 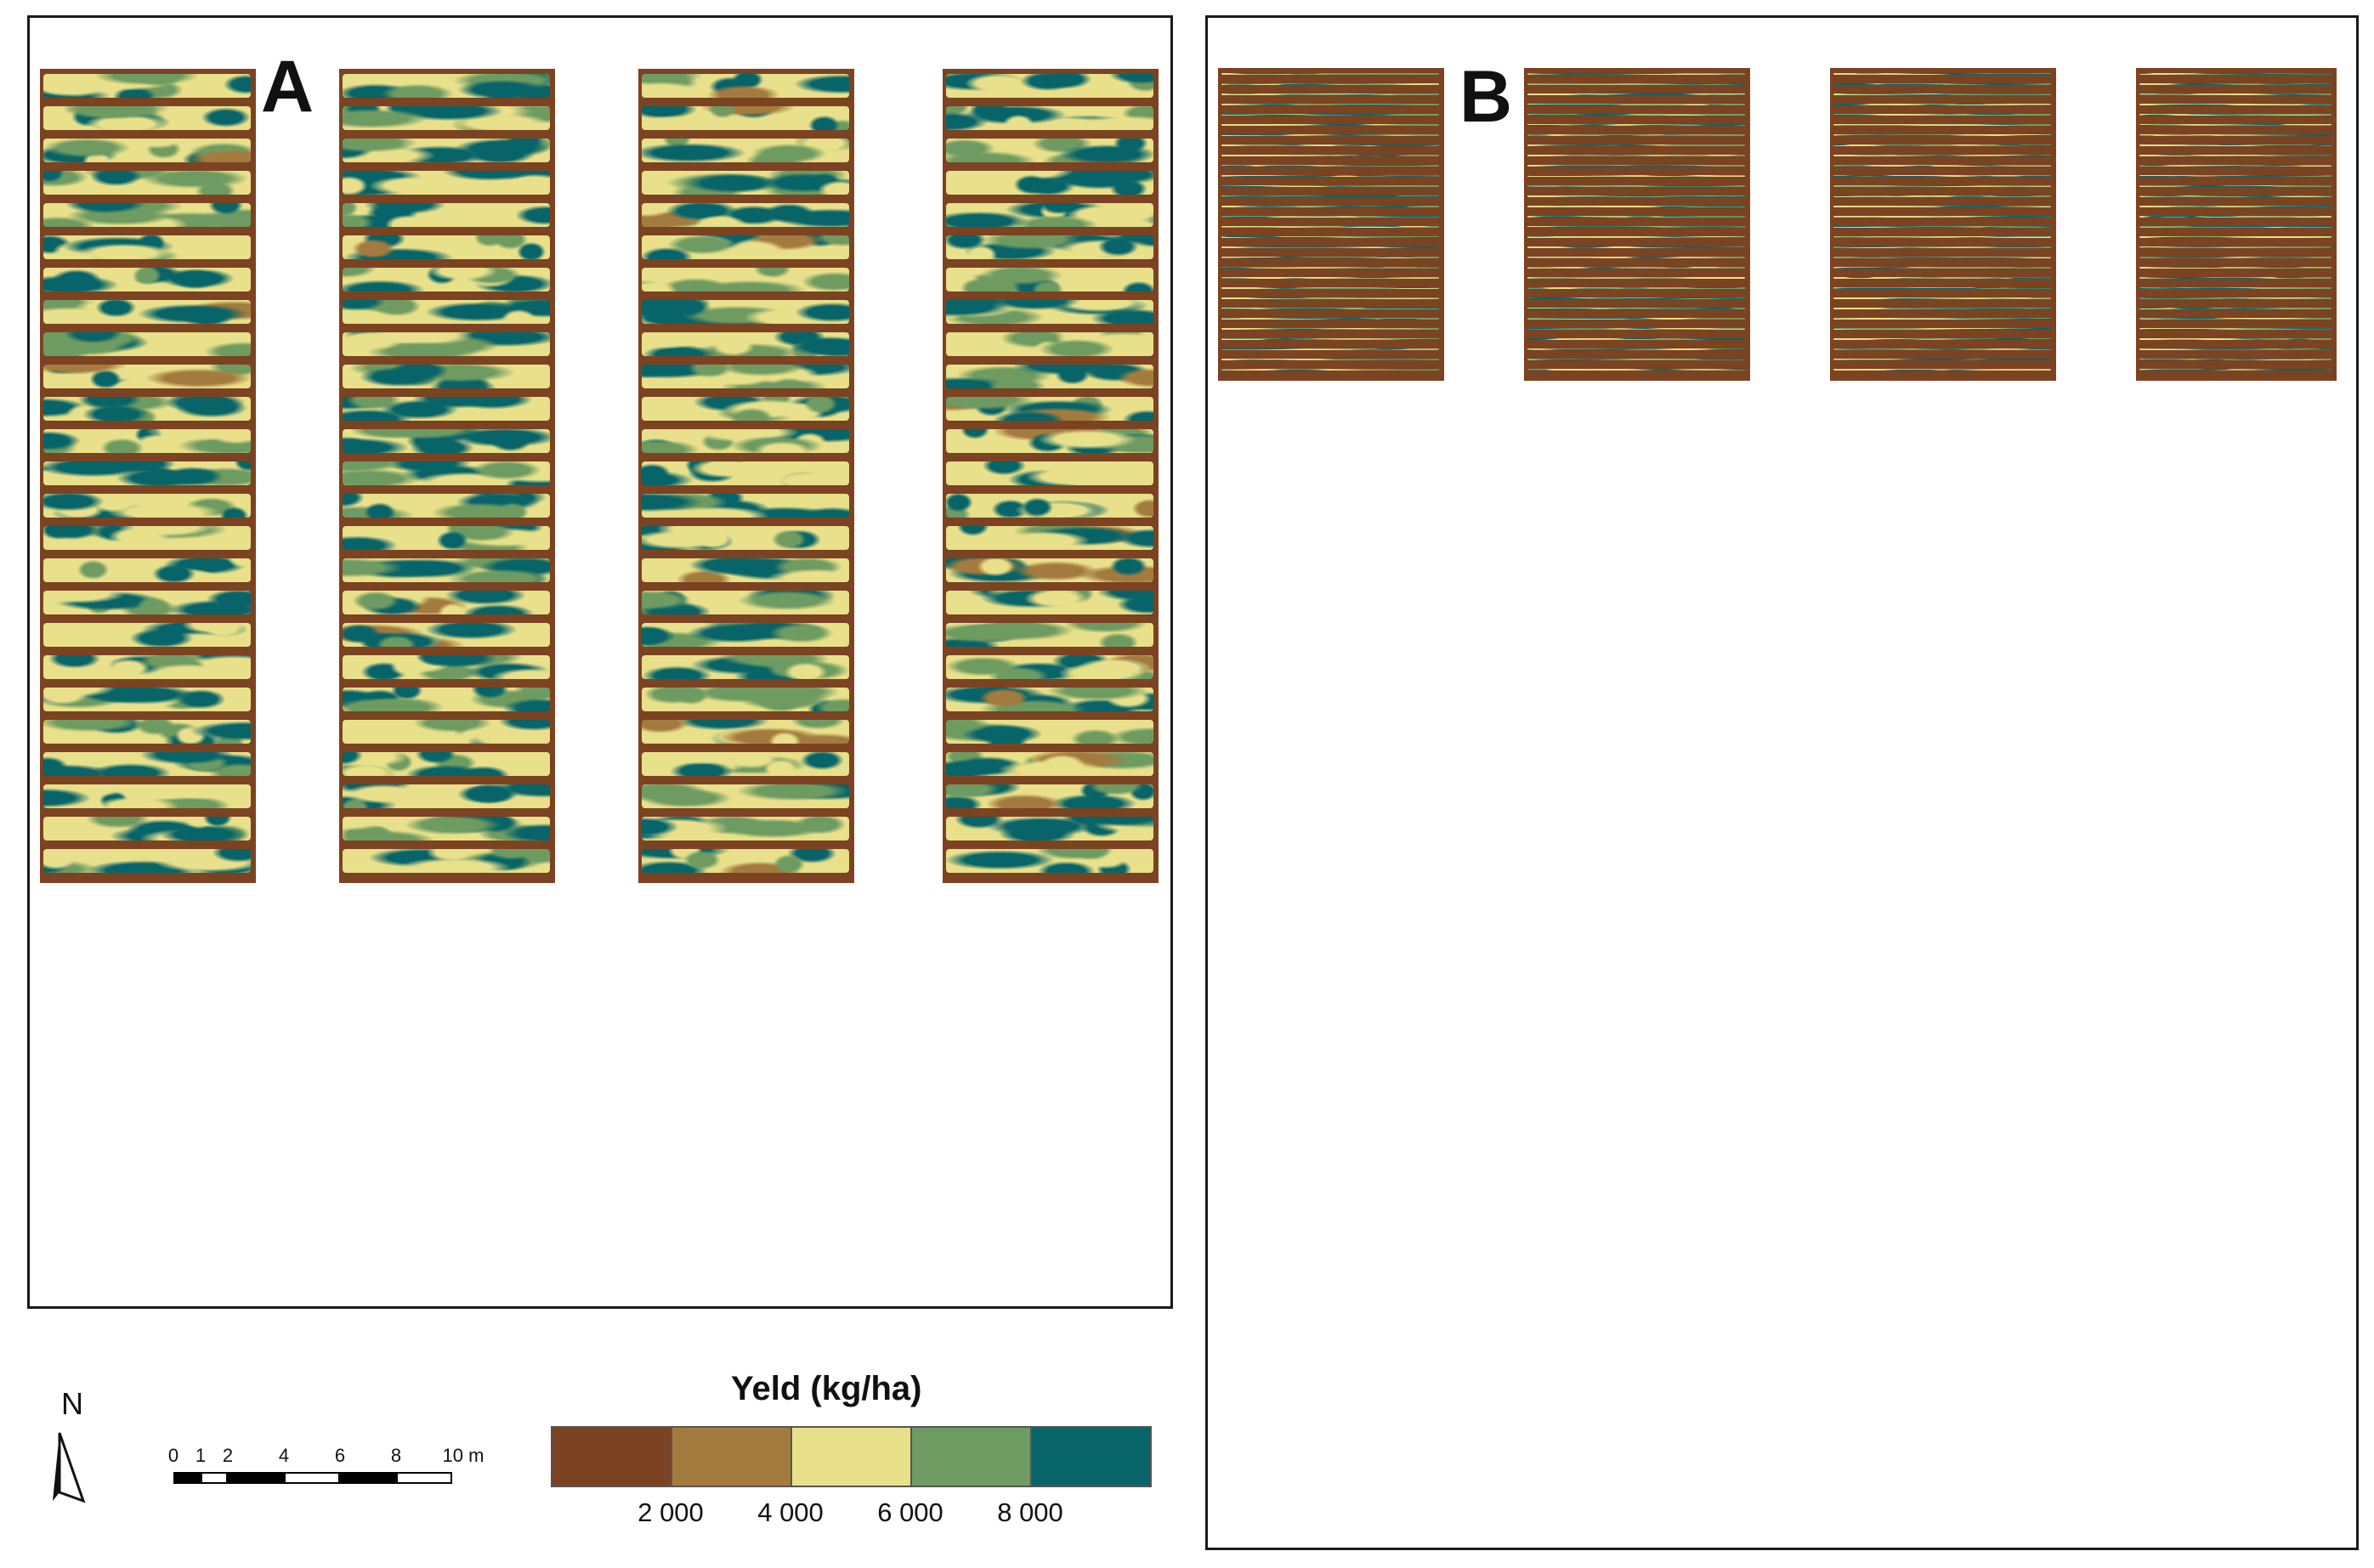 What do you see at coordinates (826, 1388) in the screenshot?
I see `legend-title: Yeld (kg/ha)` at bounding box center [826, 1388].